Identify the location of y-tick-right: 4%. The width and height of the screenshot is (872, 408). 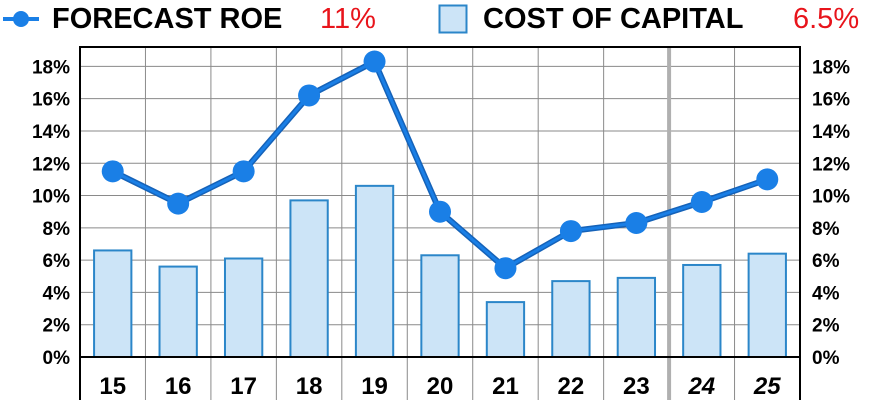
(826, 293).